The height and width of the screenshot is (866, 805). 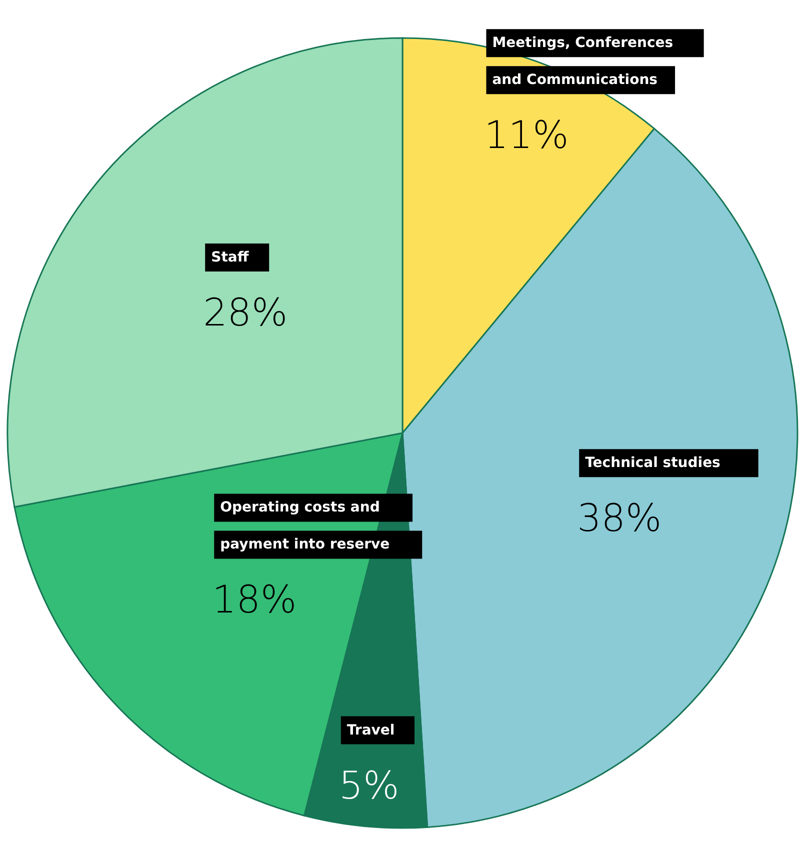 What do you see at coordinates (583, 61) in the screenshot?
I see `category-label: Meetings, Conferences and Communications` at bounding box center [583, 61].